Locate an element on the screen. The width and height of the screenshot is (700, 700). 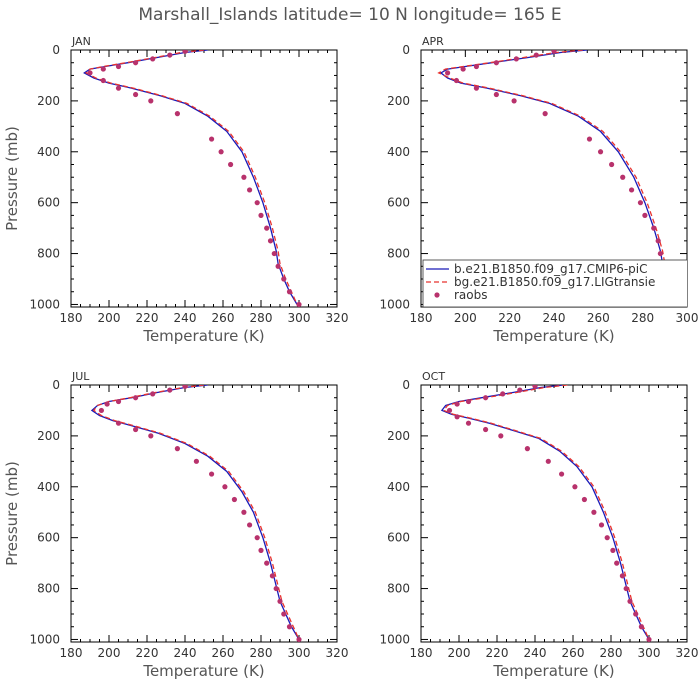
legend-box is located at coordinates (554, 283).